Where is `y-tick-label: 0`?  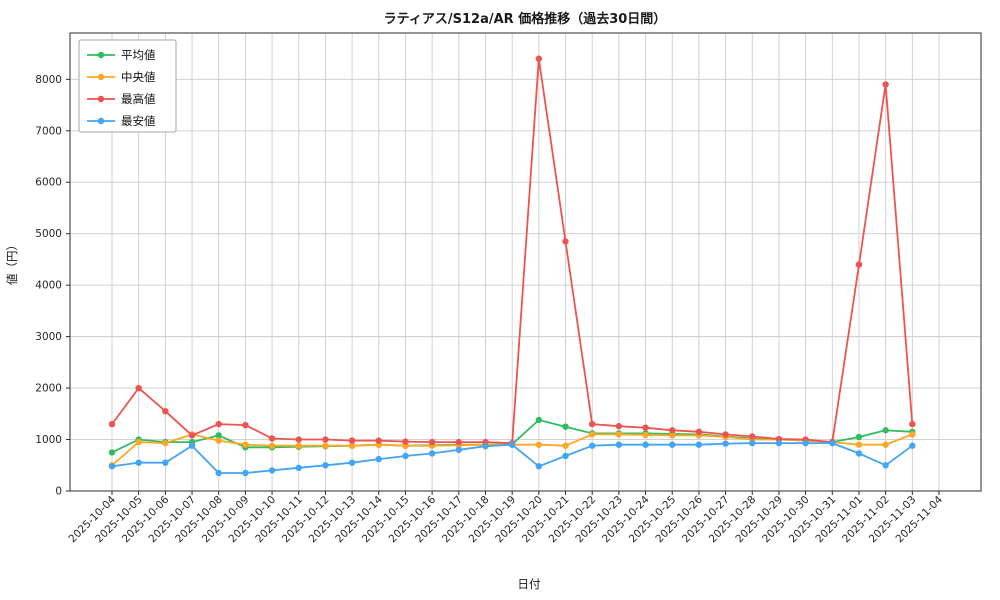 y-tick-label: 0 is located at coordinates (58, 492).